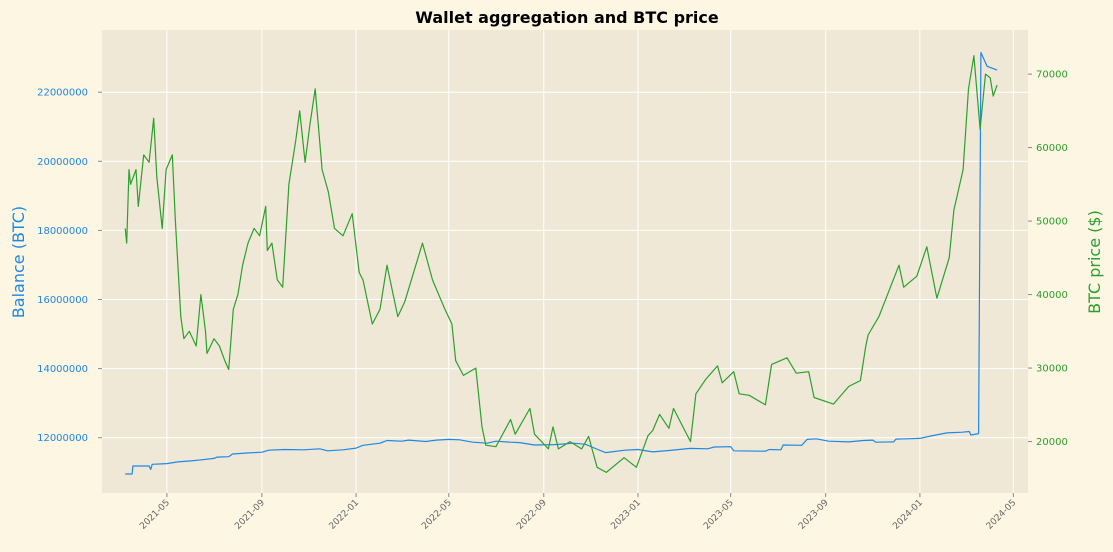 This screenshot has width=1113, height=552. I want to click on x-tick-label: 2023-05, so click(719, 515).